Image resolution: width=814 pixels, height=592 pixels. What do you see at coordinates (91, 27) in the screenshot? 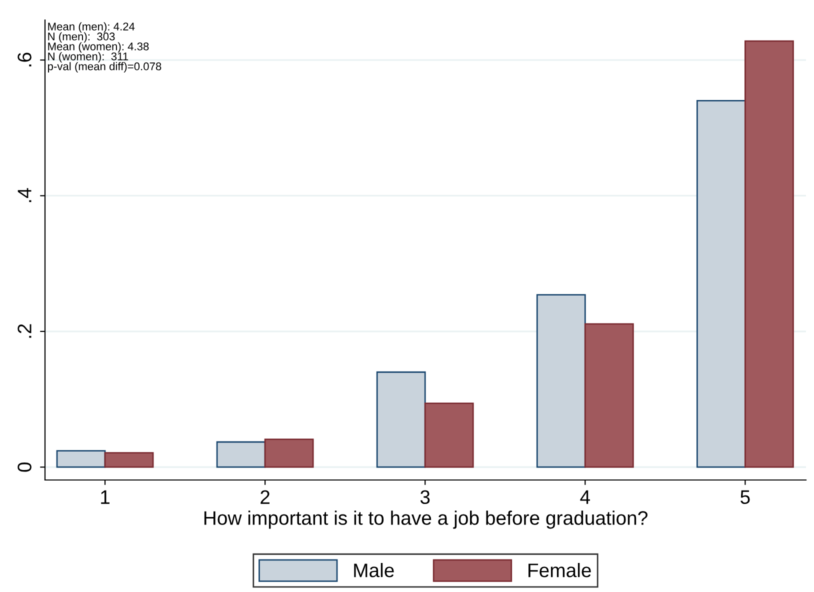
I see `annotation: Mean (men): 4.24` at bounding box center [91, 27].